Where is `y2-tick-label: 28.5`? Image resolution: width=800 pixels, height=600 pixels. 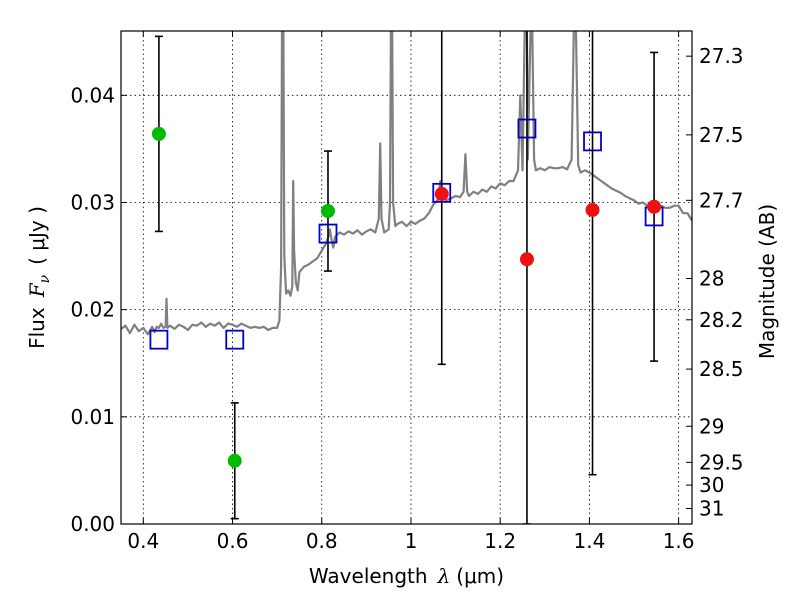
y2-tick-label: 28.5 is located at coordinates (721, 369).